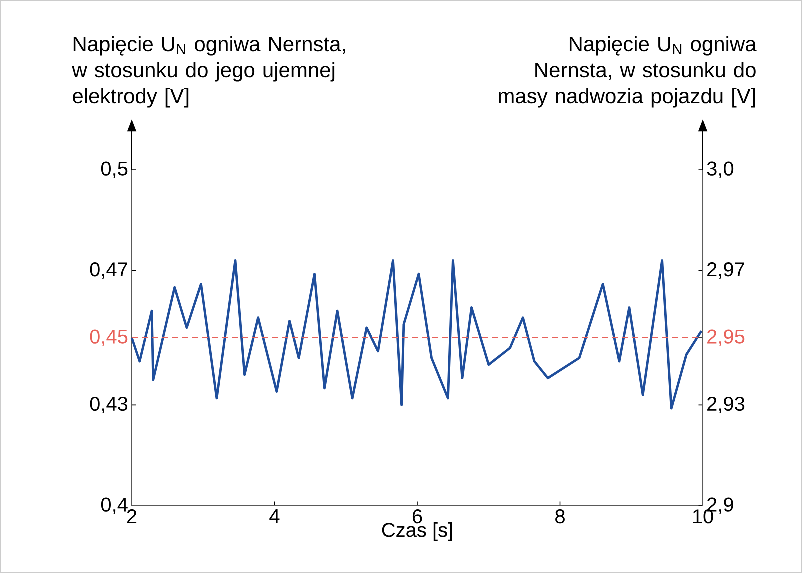 Image resolution: width=803 pixels, height=574 pixels. I want to click on x-tick-label: 6, so click(417, 517).